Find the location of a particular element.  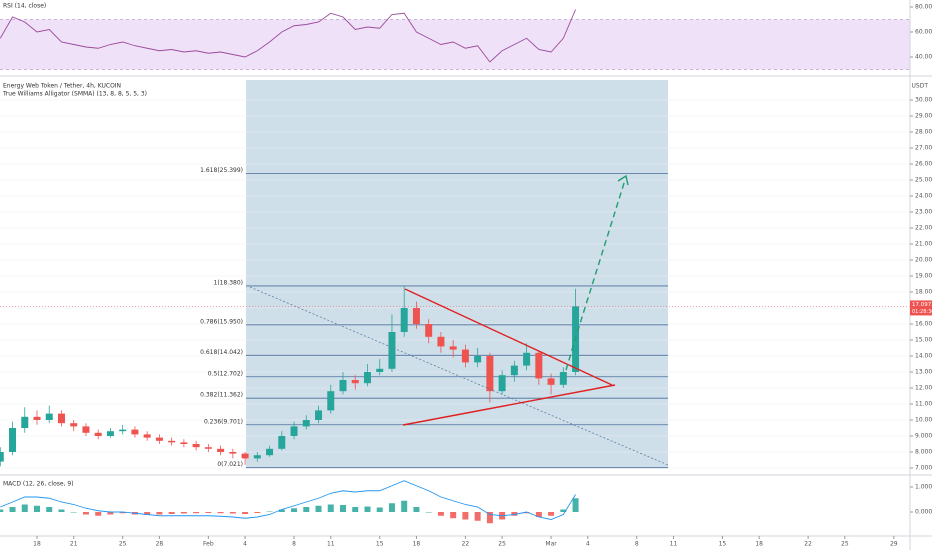

rsi-title: RSI (14, close) is located at coordinates (24, 6).